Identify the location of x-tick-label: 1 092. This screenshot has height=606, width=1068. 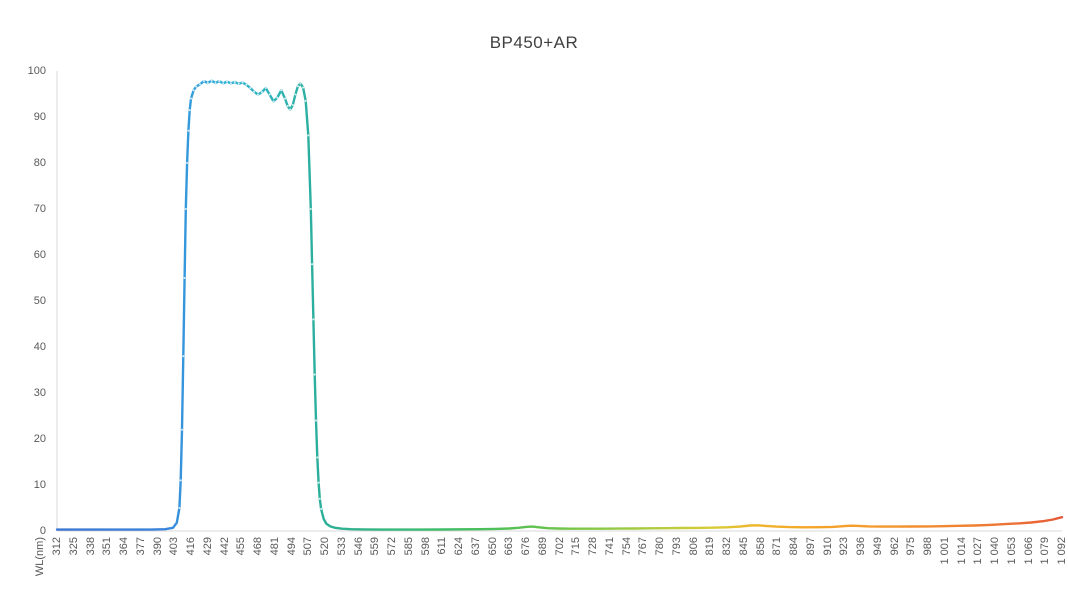
(1062, 551).